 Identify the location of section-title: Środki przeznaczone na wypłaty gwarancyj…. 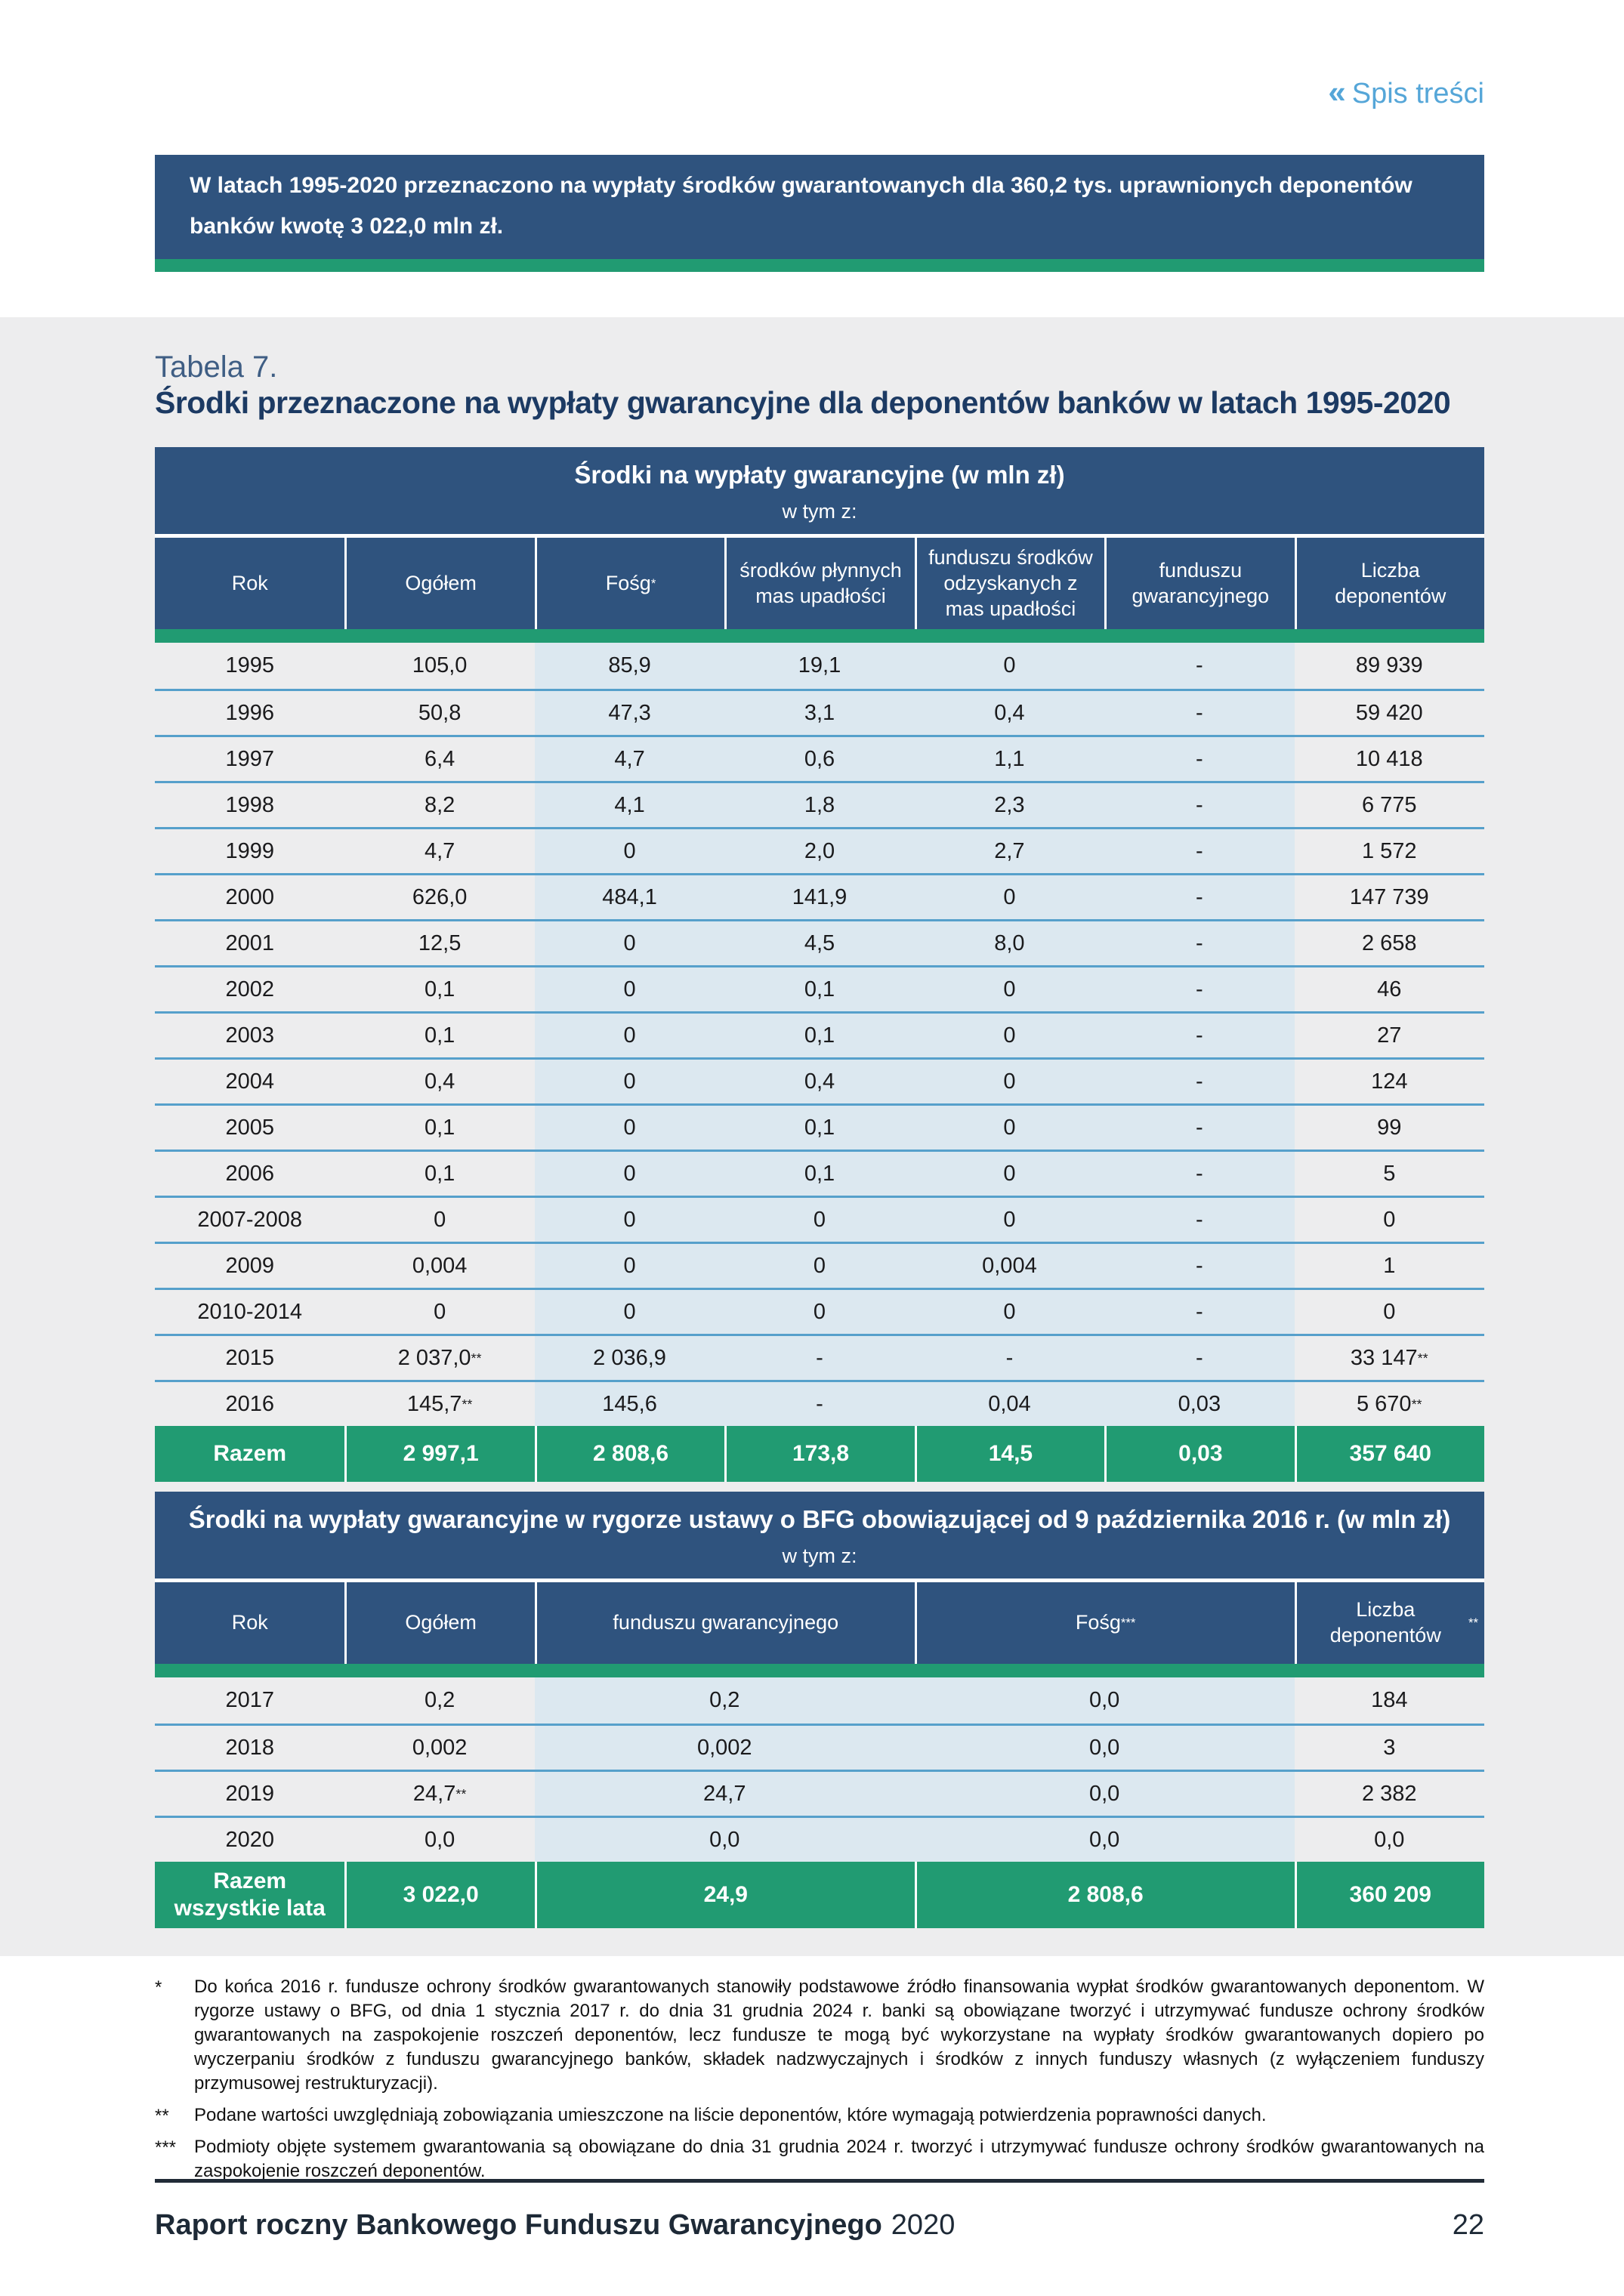
(803, 402).